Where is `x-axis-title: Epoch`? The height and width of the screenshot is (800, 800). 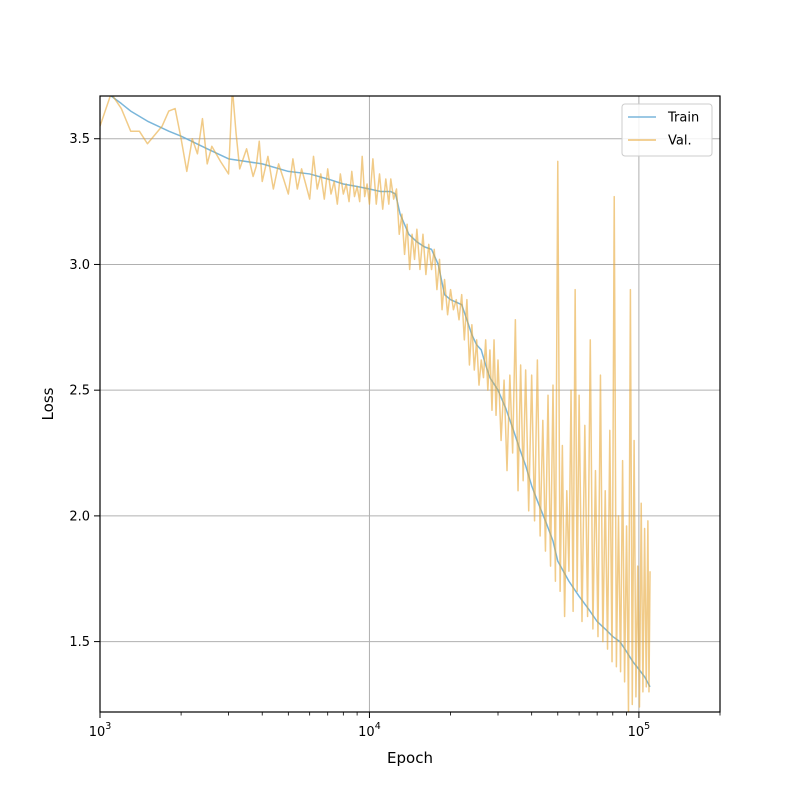
x-axis-title: Epoch is located at coordinates (410, 758).